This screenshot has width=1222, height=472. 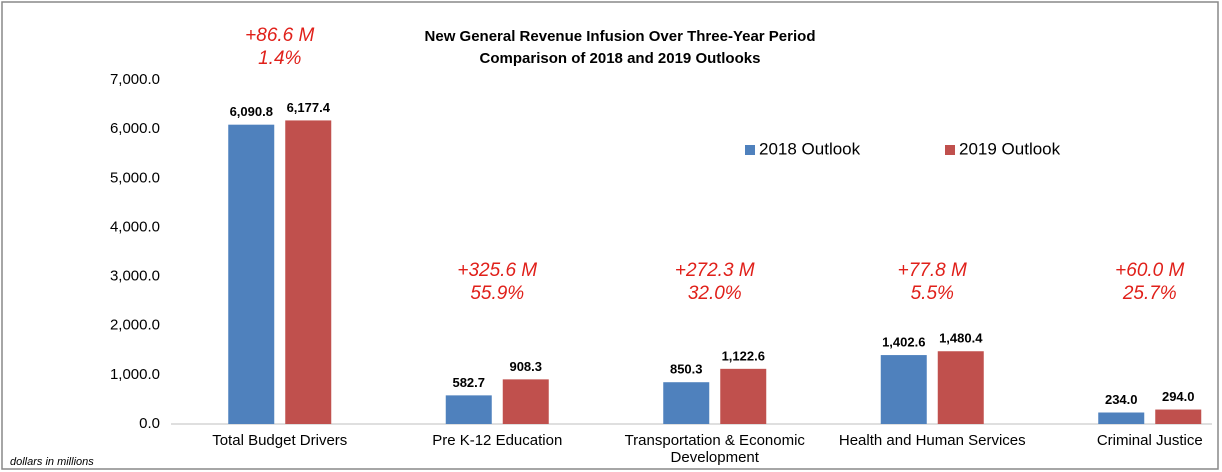 What do you see at coordinates (497, 270) in the screenshot?
I see `annotation: +325.6 M` at bounding box center [497, 270].